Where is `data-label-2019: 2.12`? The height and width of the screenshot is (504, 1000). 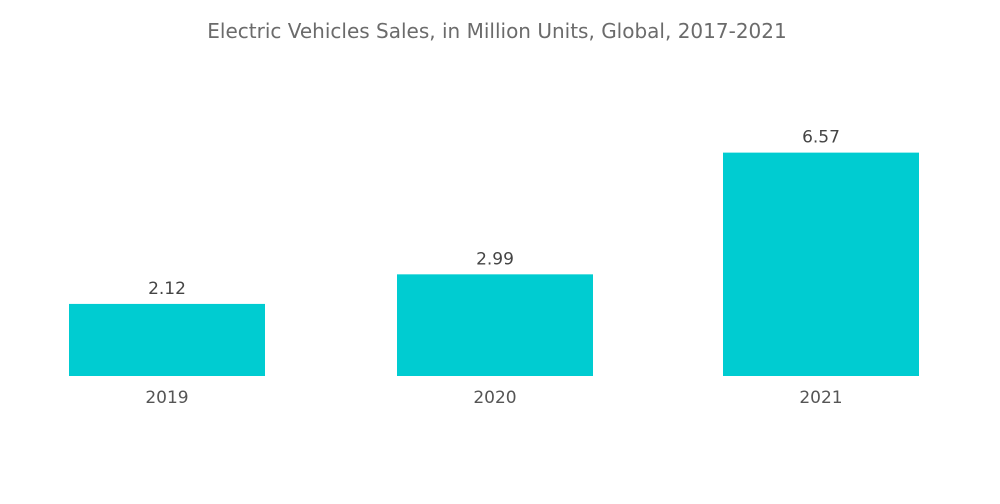
data-label-2019: 2.12 is located at coordinates (167, 289).